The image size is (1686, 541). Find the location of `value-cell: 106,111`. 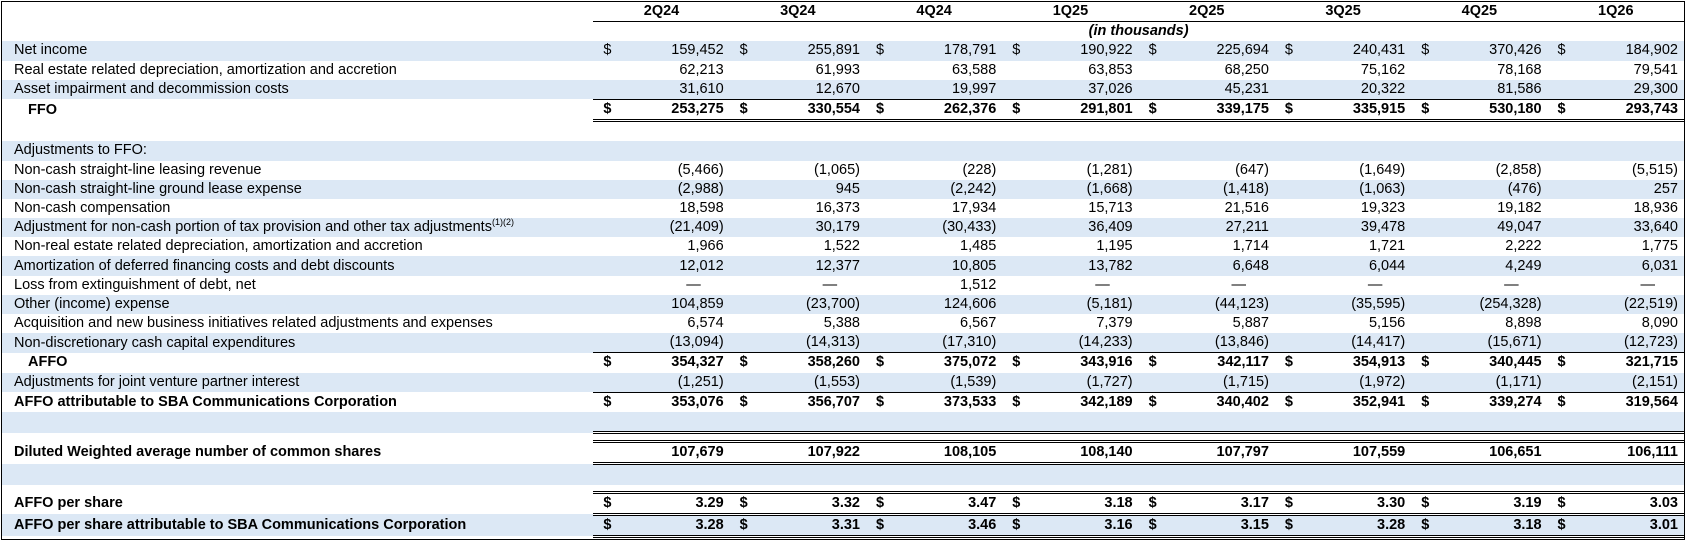

value-cell: 106,111 is located at coordinates (1630, 453).